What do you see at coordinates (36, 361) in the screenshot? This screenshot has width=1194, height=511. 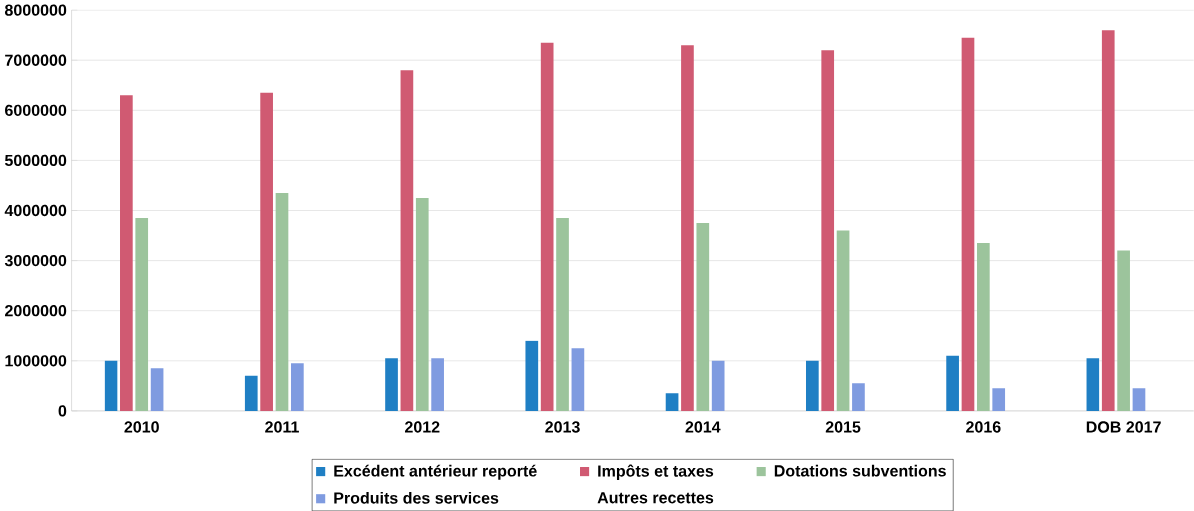 I see `y-tick-label: 1000000` at bounding box center [36, 361].